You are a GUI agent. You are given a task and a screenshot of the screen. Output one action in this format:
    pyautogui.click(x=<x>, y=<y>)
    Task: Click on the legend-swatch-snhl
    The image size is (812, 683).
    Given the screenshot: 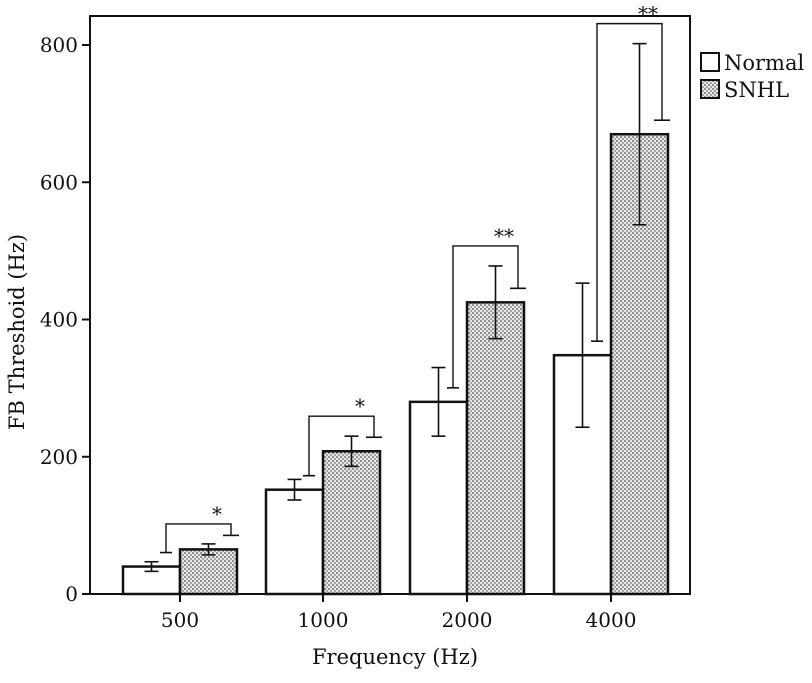 What is the action you would take?
    pyautogui.click(x=710, y=89)
    